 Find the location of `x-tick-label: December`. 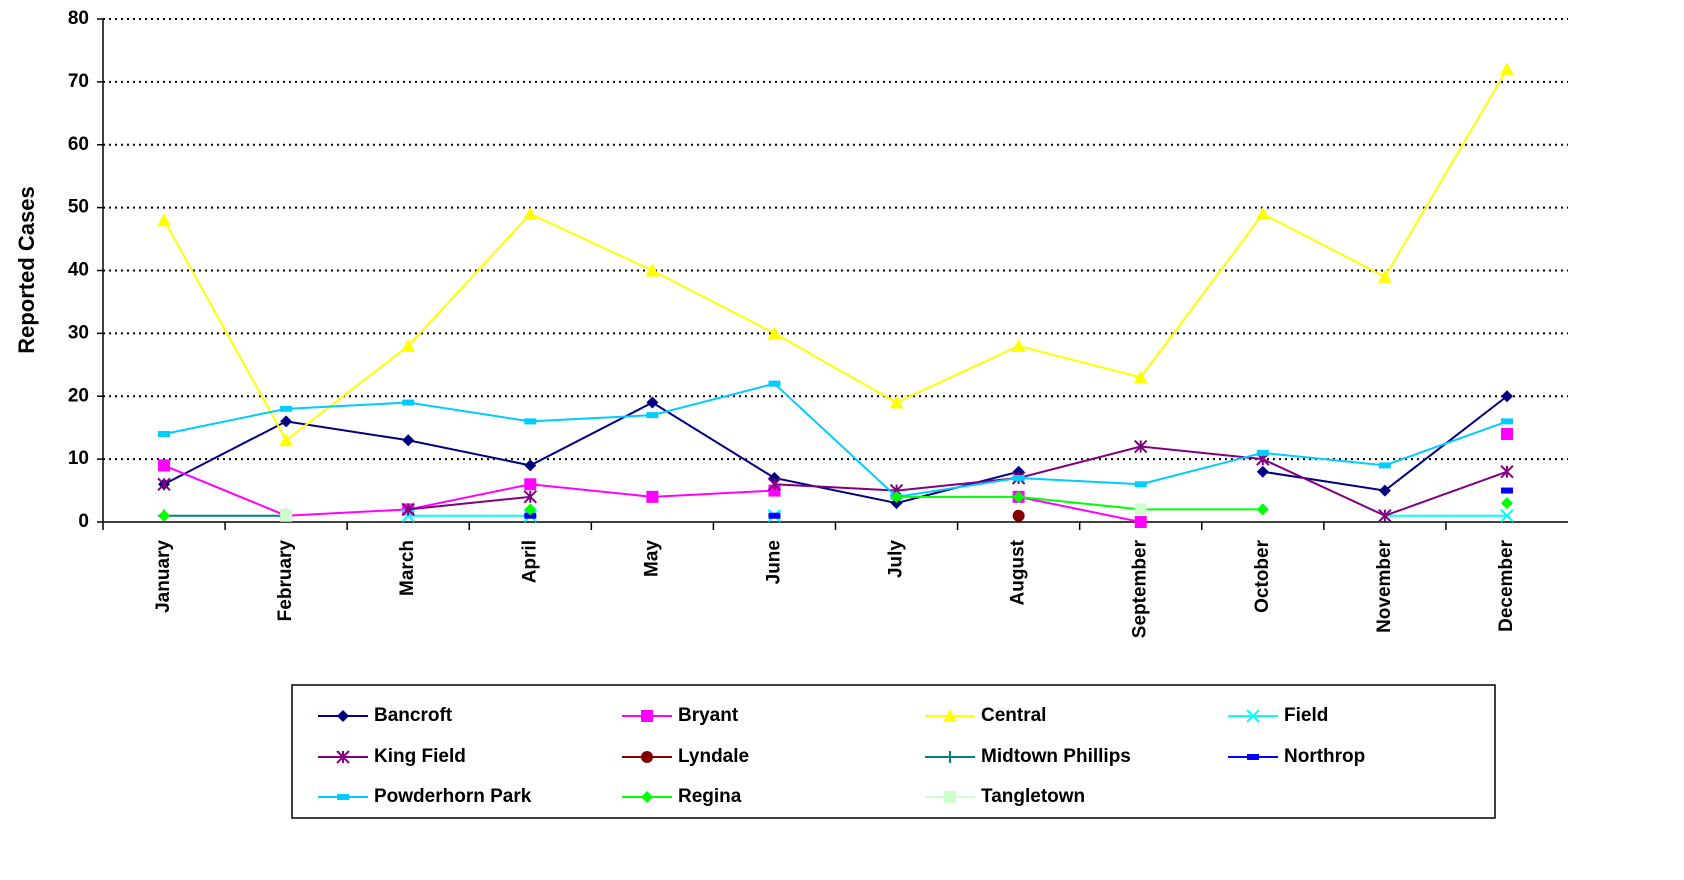

x-tick-label: December is located at coordinates (1506, 585).